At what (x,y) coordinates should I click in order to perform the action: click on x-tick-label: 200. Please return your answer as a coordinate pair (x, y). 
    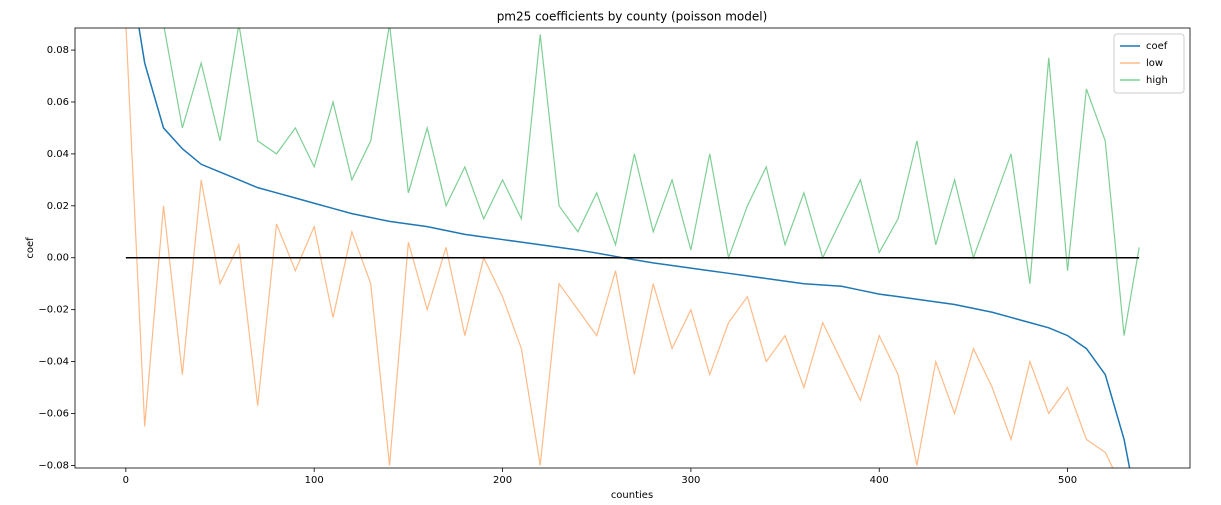
    Looking at the image, I should click on (502, 480).